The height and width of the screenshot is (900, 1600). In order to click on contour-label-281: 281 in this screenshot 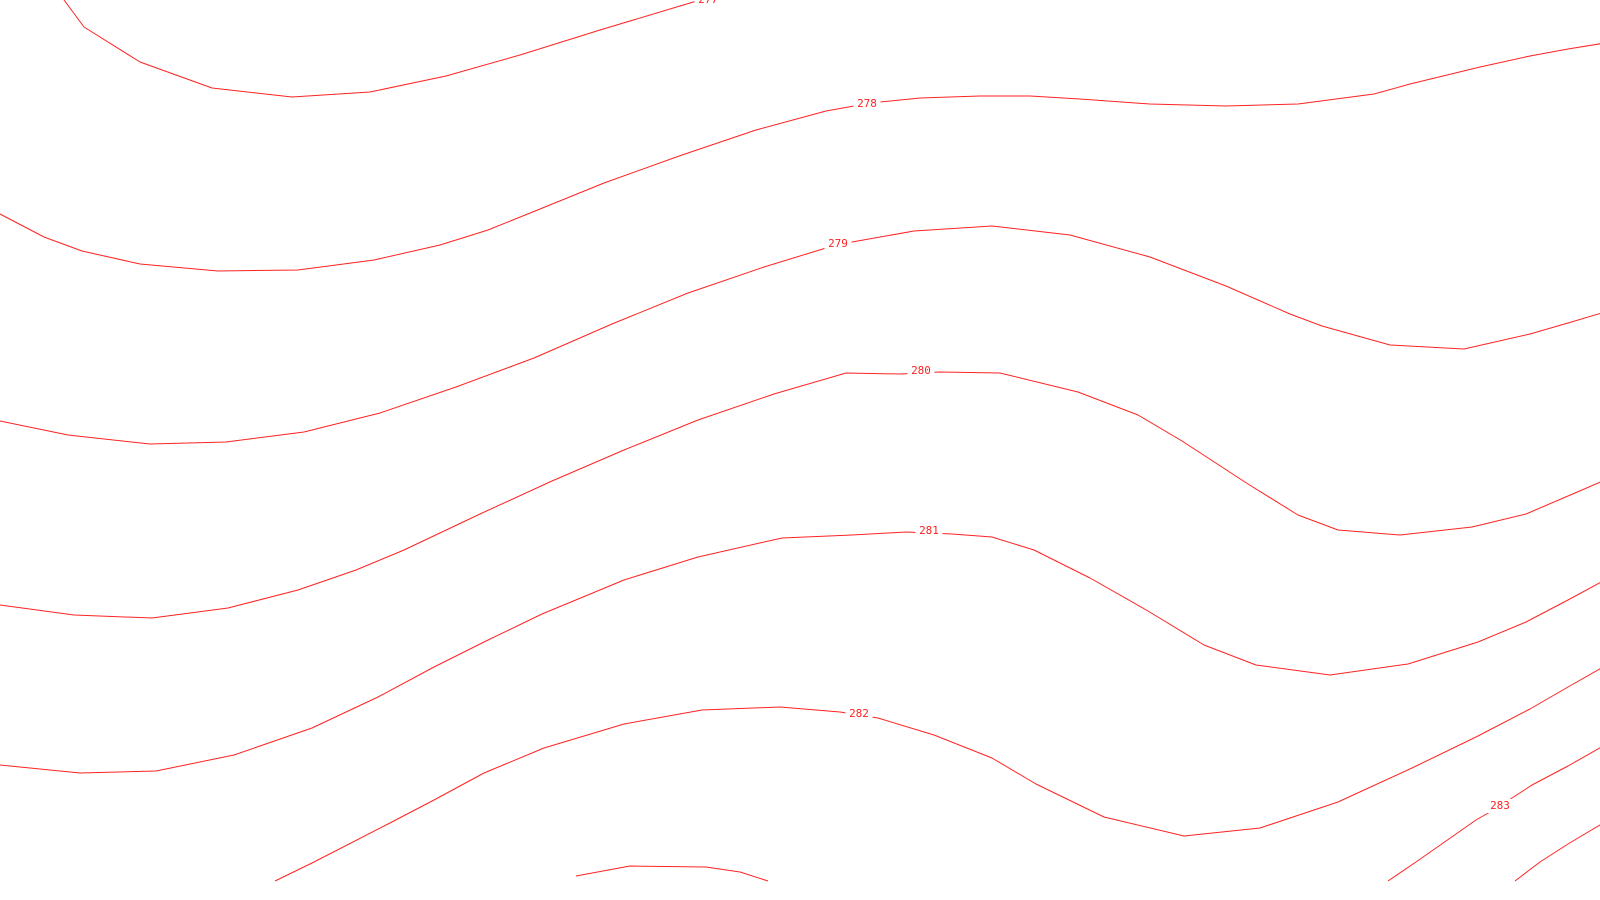, I will do `click(929, 530)`.